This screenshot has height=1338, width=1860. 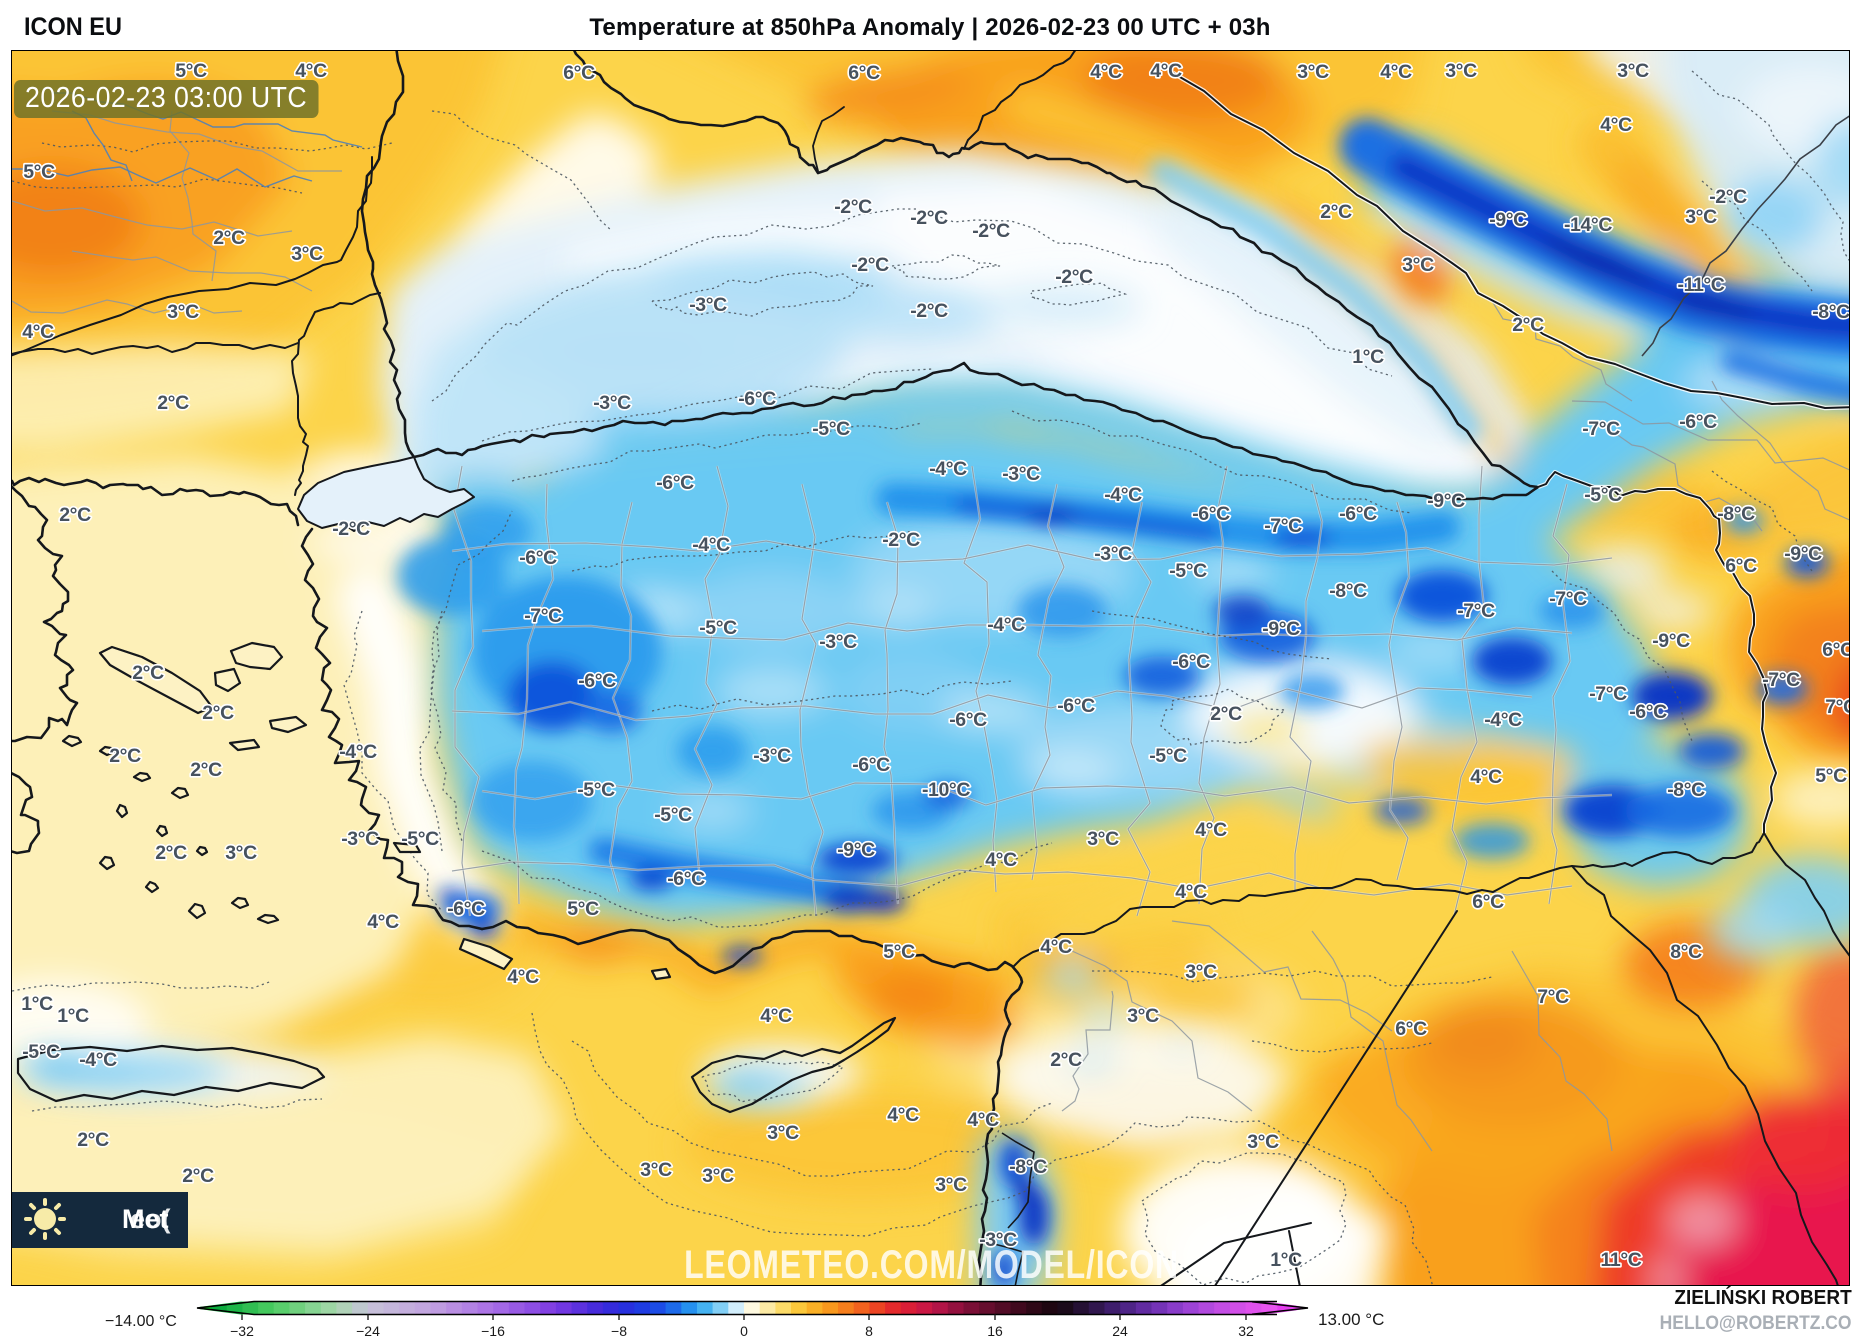 I want to click on svg-text: 16, so click(x=995, y=1330).